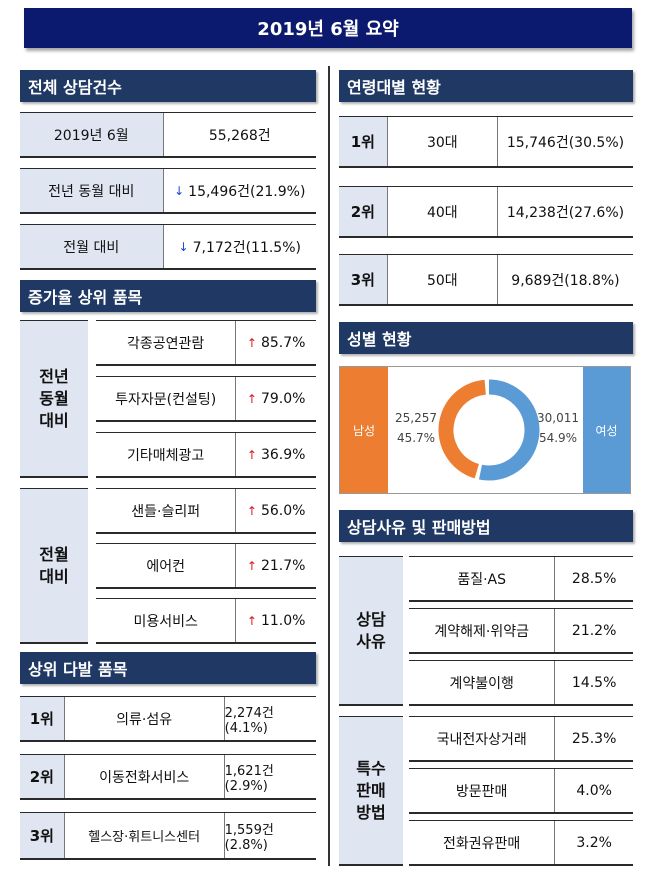  I want to click on reason-item: 품질·AS 28.5%, so click(521, 579).